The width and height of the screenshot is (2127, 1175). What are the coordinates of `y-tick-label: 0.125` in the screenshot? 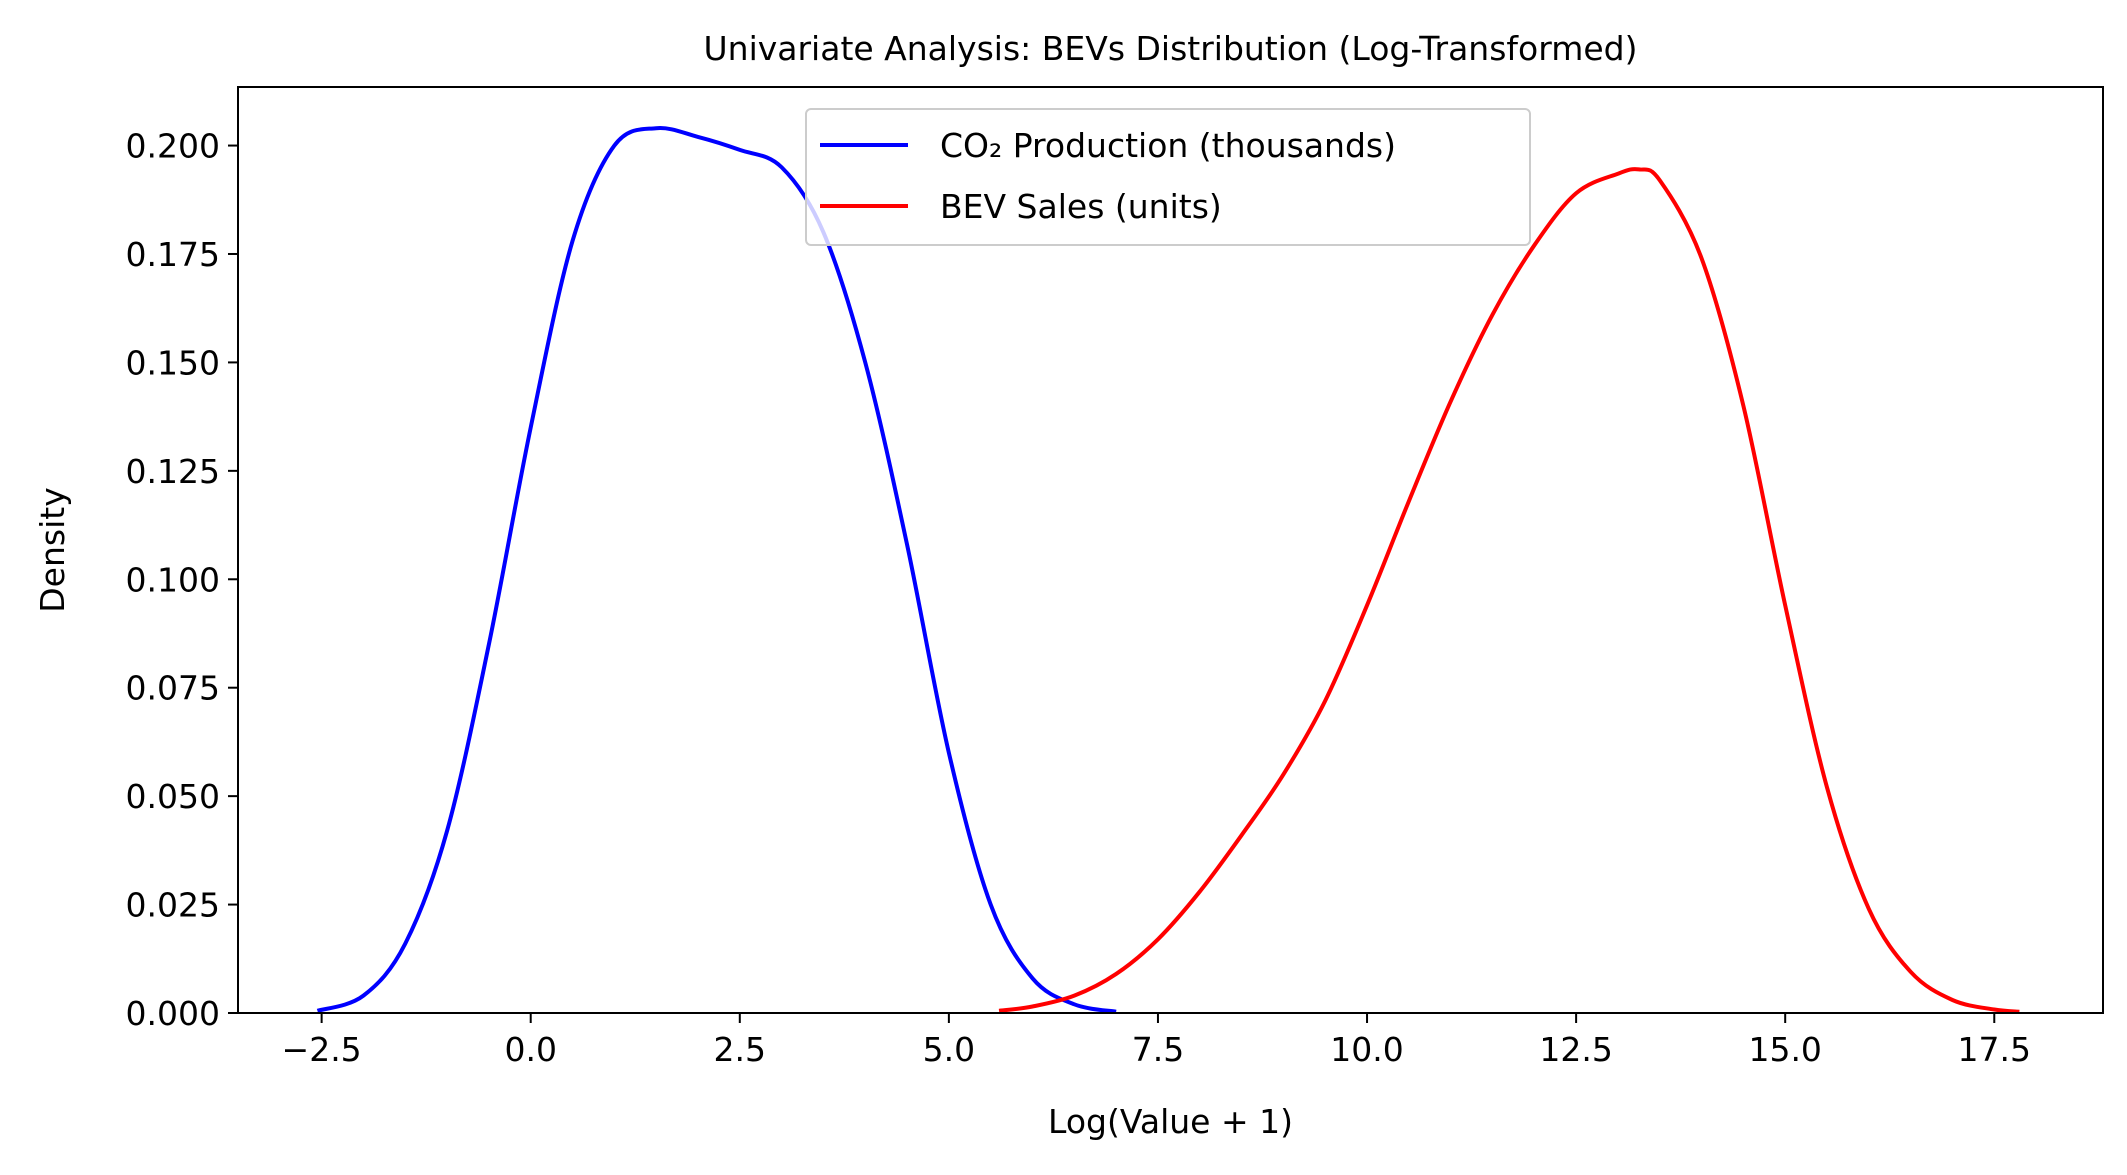 It's located at (173, 471).